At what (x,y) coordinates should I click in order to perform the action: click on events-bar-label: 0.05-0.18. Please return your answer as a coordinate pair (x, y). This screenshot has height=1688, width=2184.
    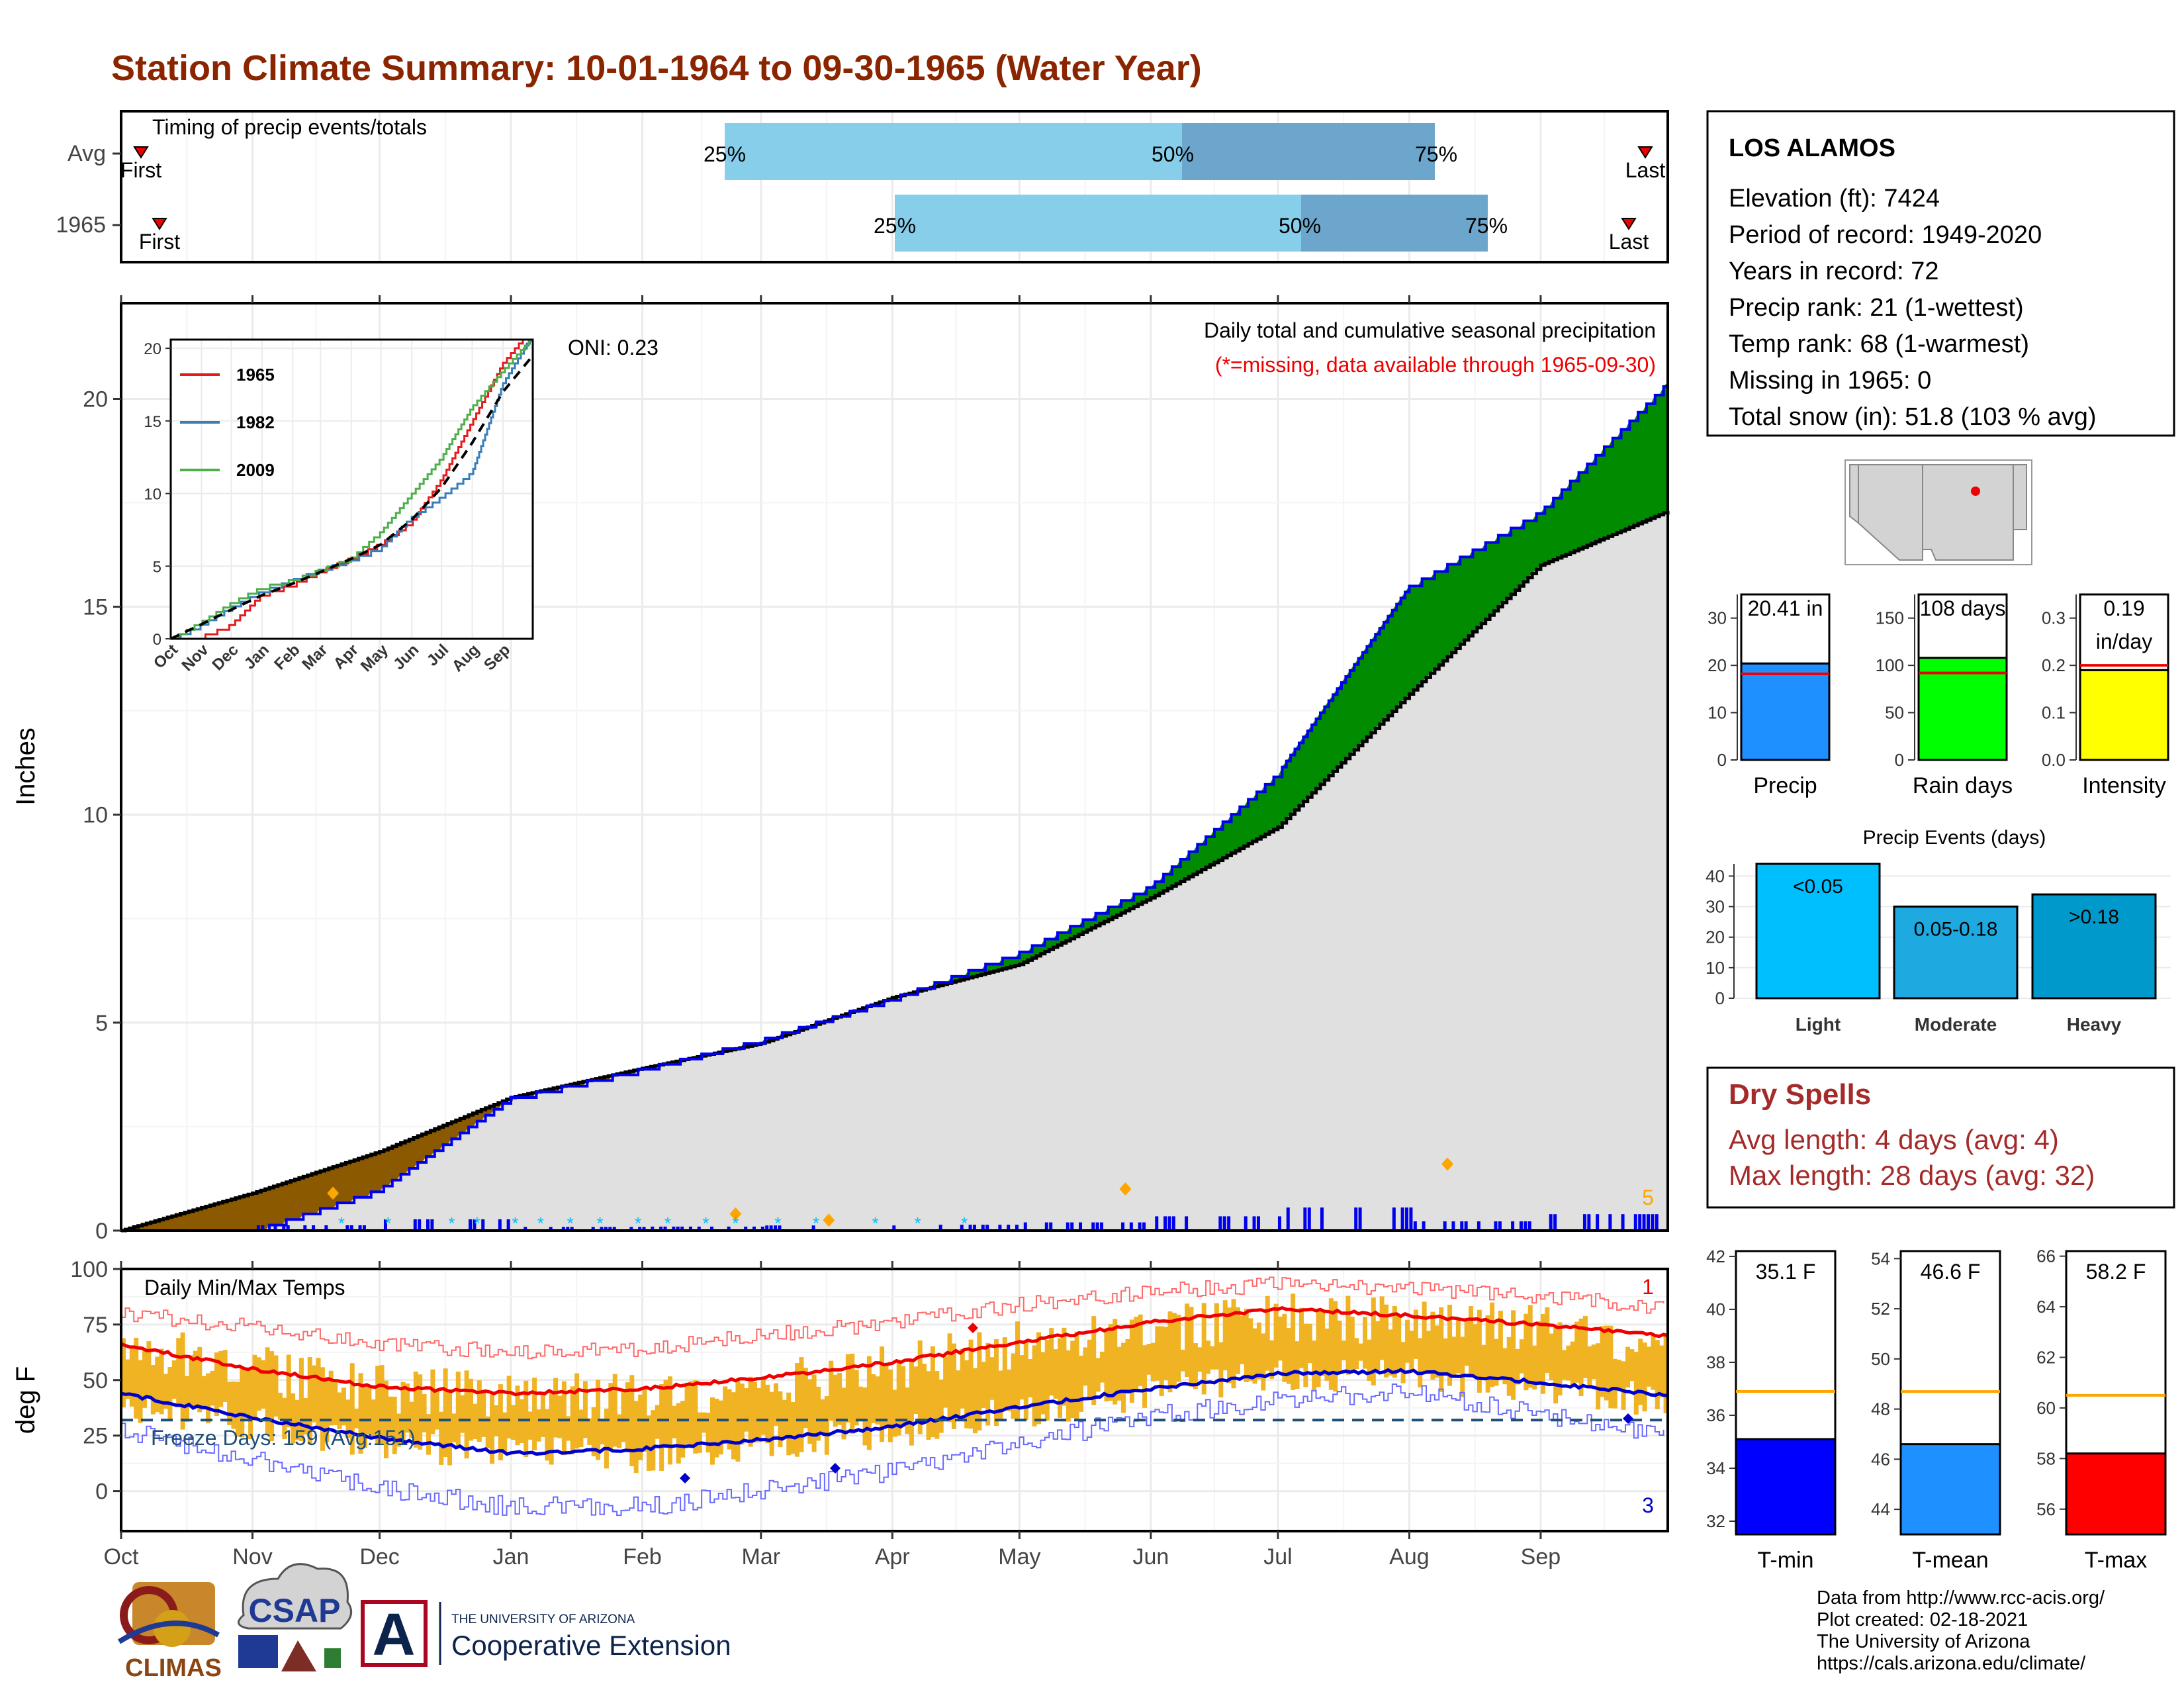
    Looking at the image, I should click on (1956, 930).